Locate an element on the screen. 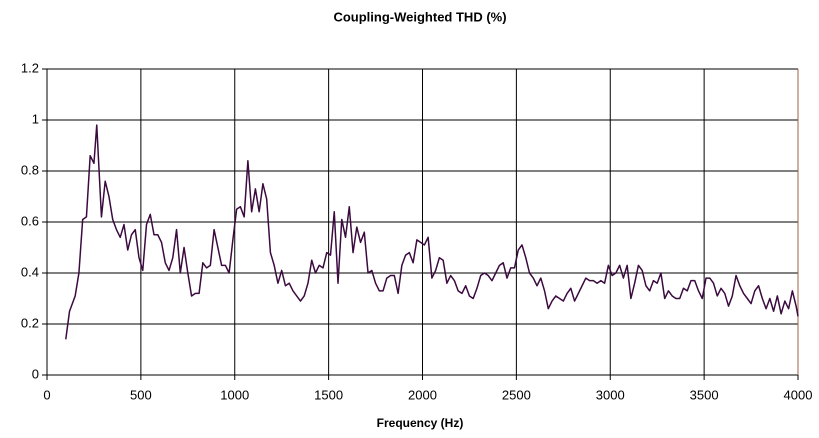  x-tick-label: 4000 is located at coordinates (798, 394).